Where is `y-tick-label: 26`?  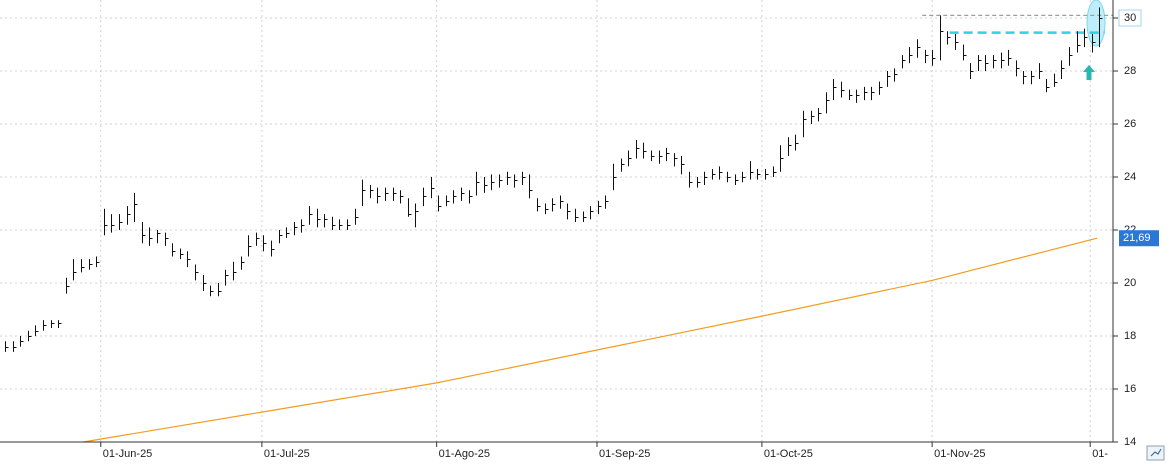
y-tick-label: 26 is located at coordinates (1130, 124).